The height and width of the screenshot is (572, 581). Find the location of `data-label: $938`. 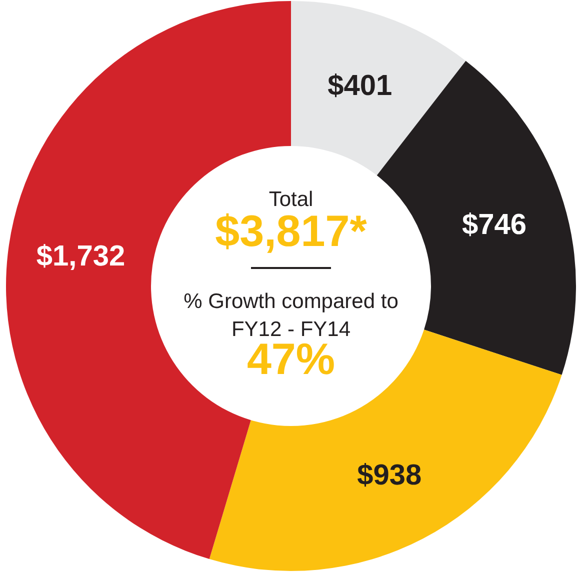

data-label: $938 is located at coordinates (389, 475).